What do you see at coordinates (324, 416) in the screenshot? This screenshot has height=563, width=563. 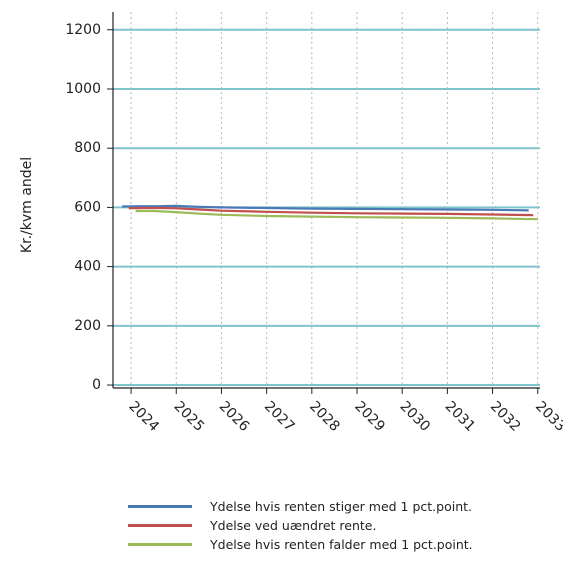 I see `x-tick-label: 2028` at bounding box center [324, 416].